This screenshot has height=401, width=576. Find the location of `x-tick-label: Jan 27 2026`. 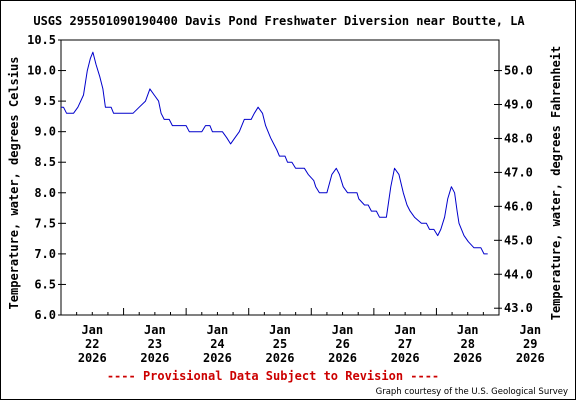

x-tick-label: Jan 27 2026 is located at coordinates (405, 344).